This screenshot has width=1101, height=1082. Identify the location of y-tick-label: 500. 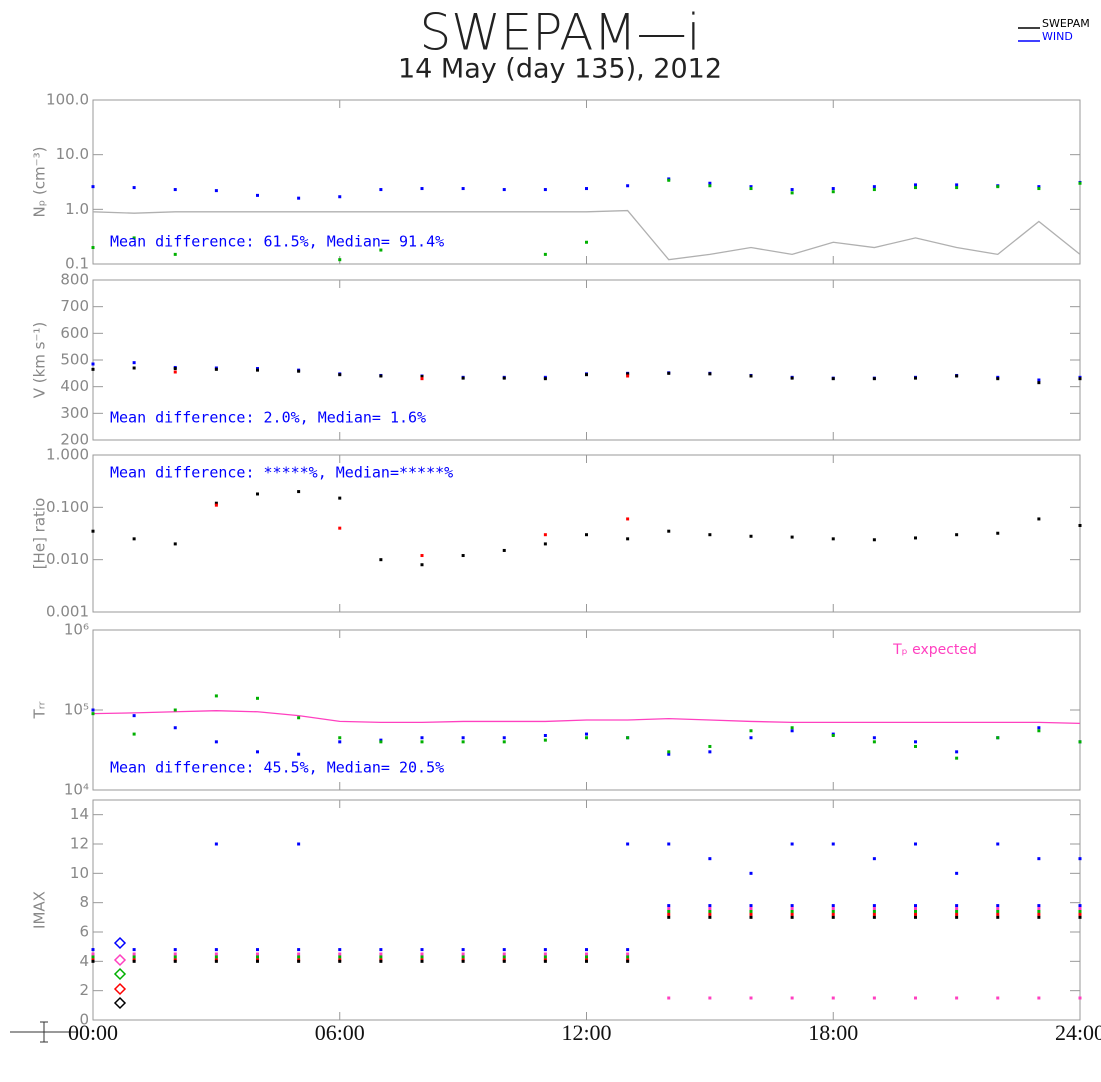
(74, 360).